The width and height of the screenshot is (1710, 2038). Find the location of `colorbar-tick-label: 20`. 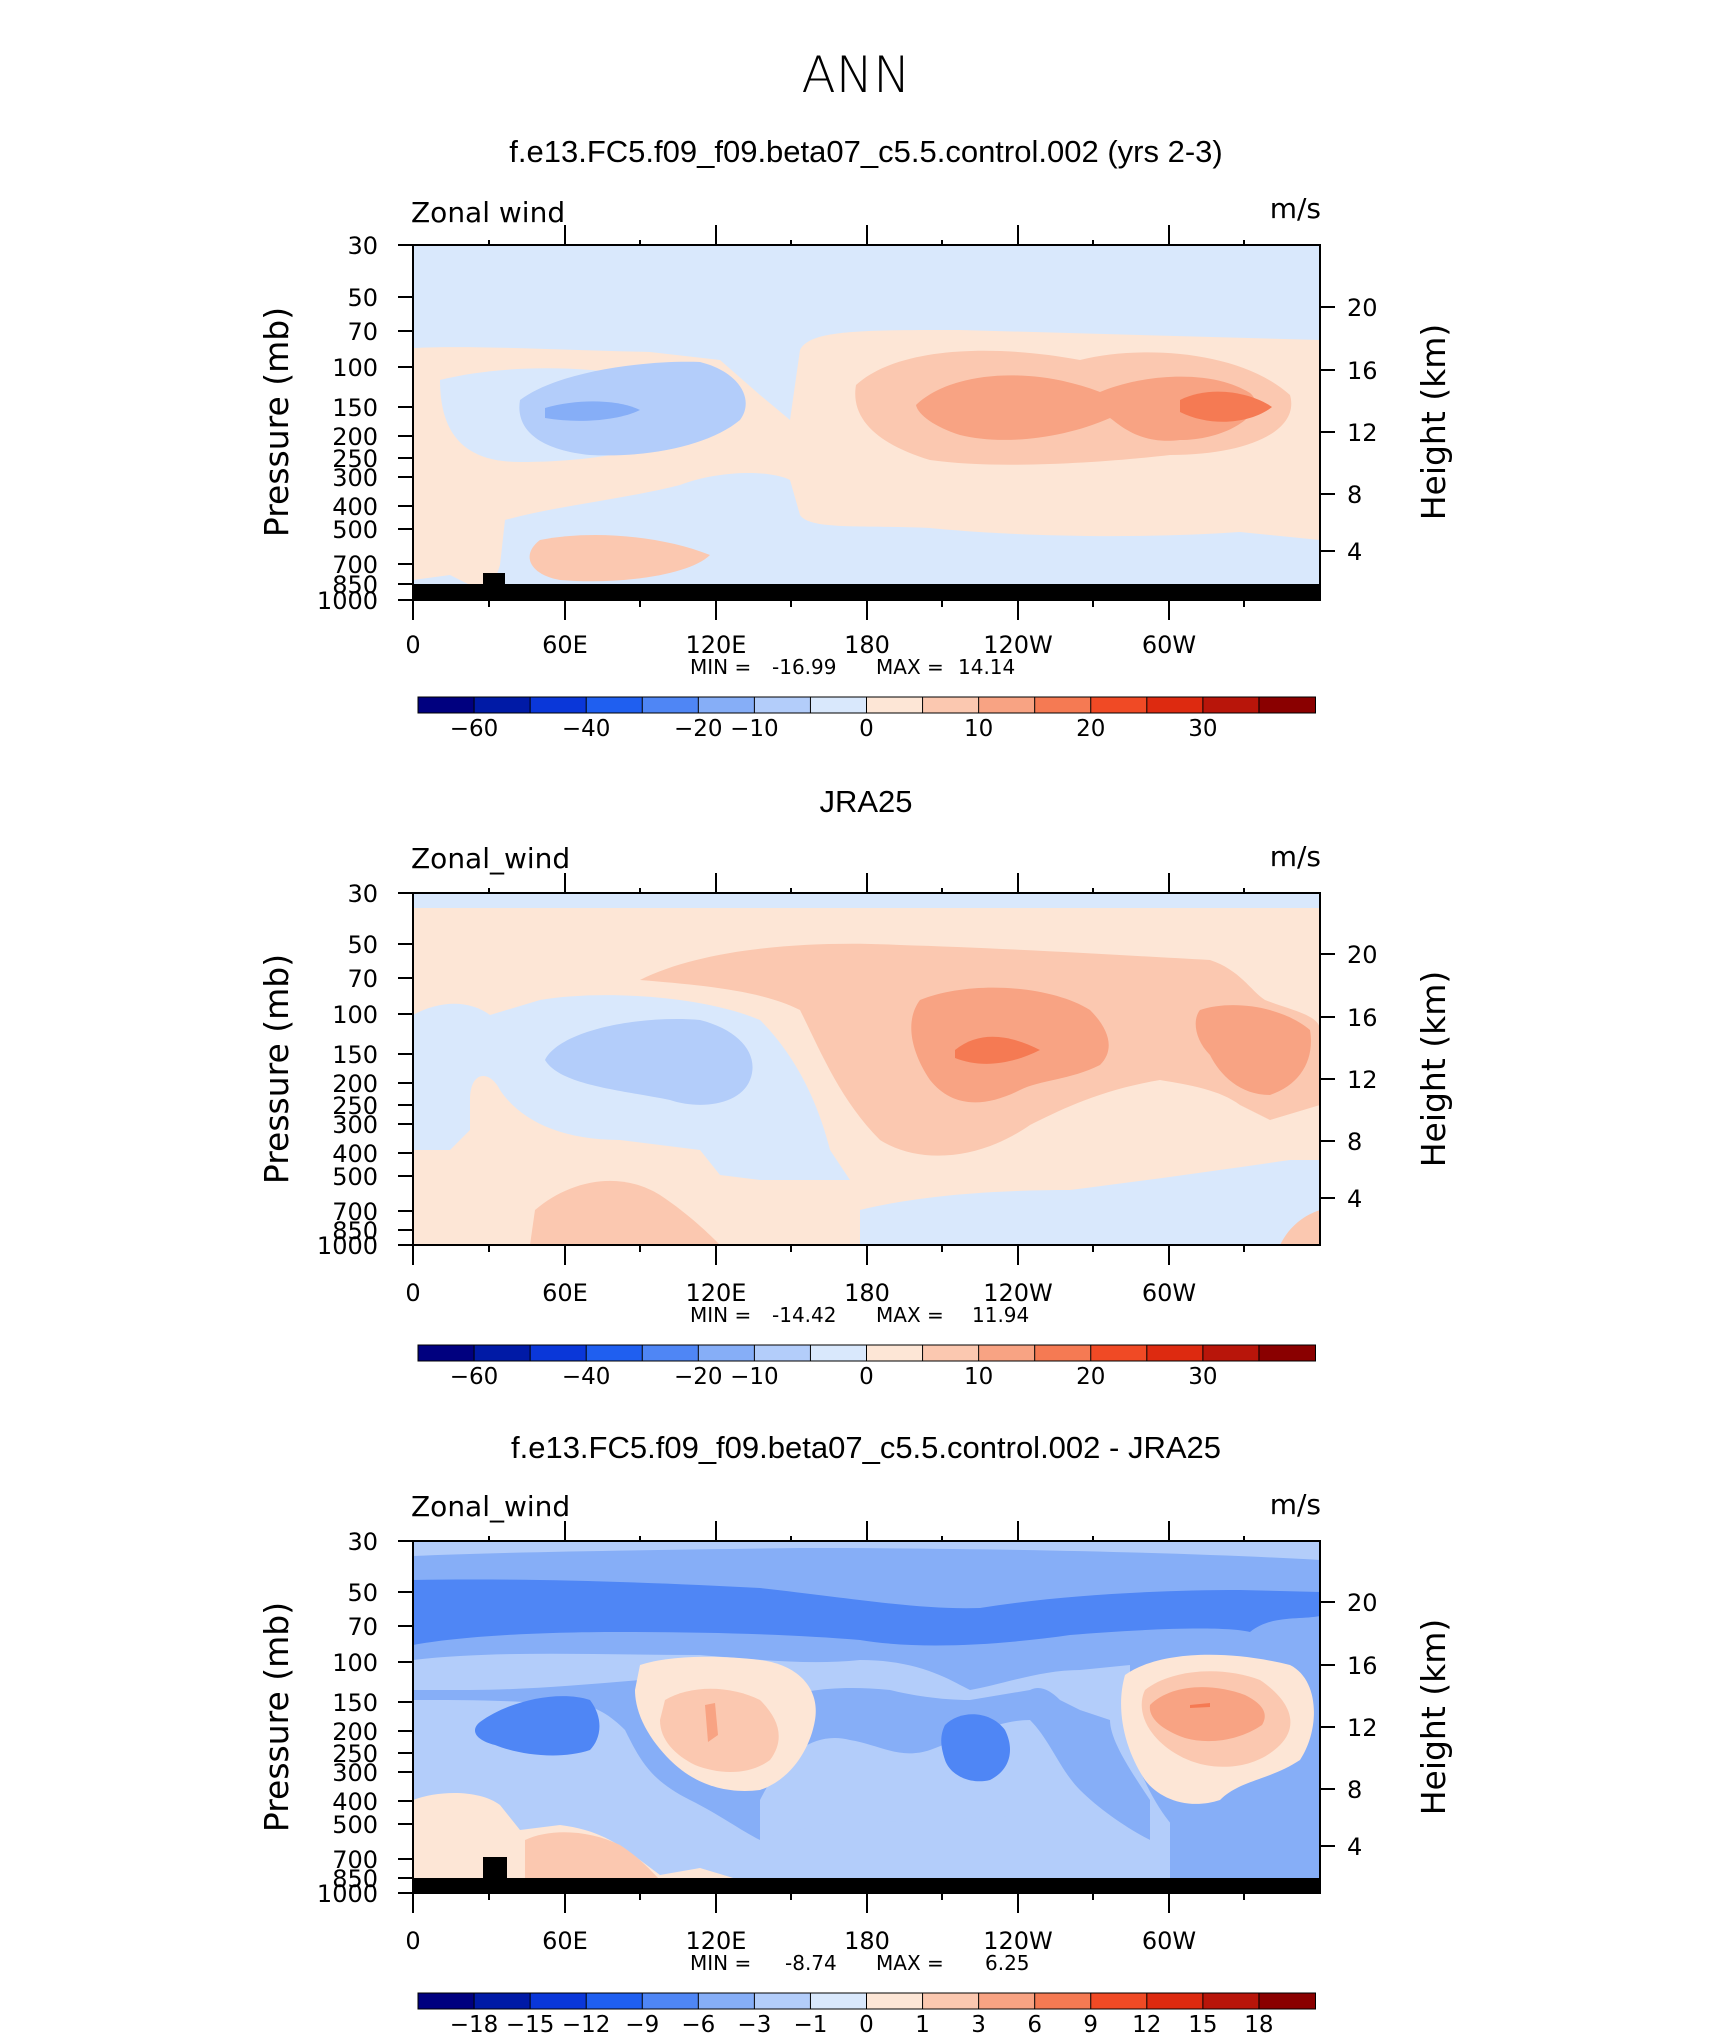

colorbar-tick-label: 20 is located at coordinates (1090, 1377).